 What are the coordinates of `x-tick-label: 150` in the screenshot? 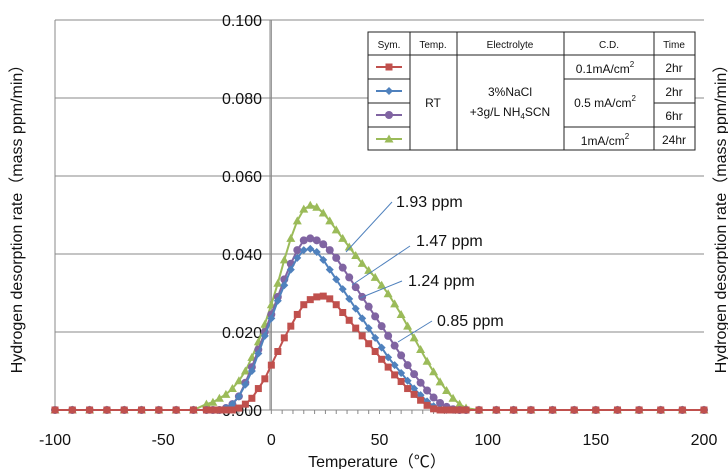 It's located at (595, 440).